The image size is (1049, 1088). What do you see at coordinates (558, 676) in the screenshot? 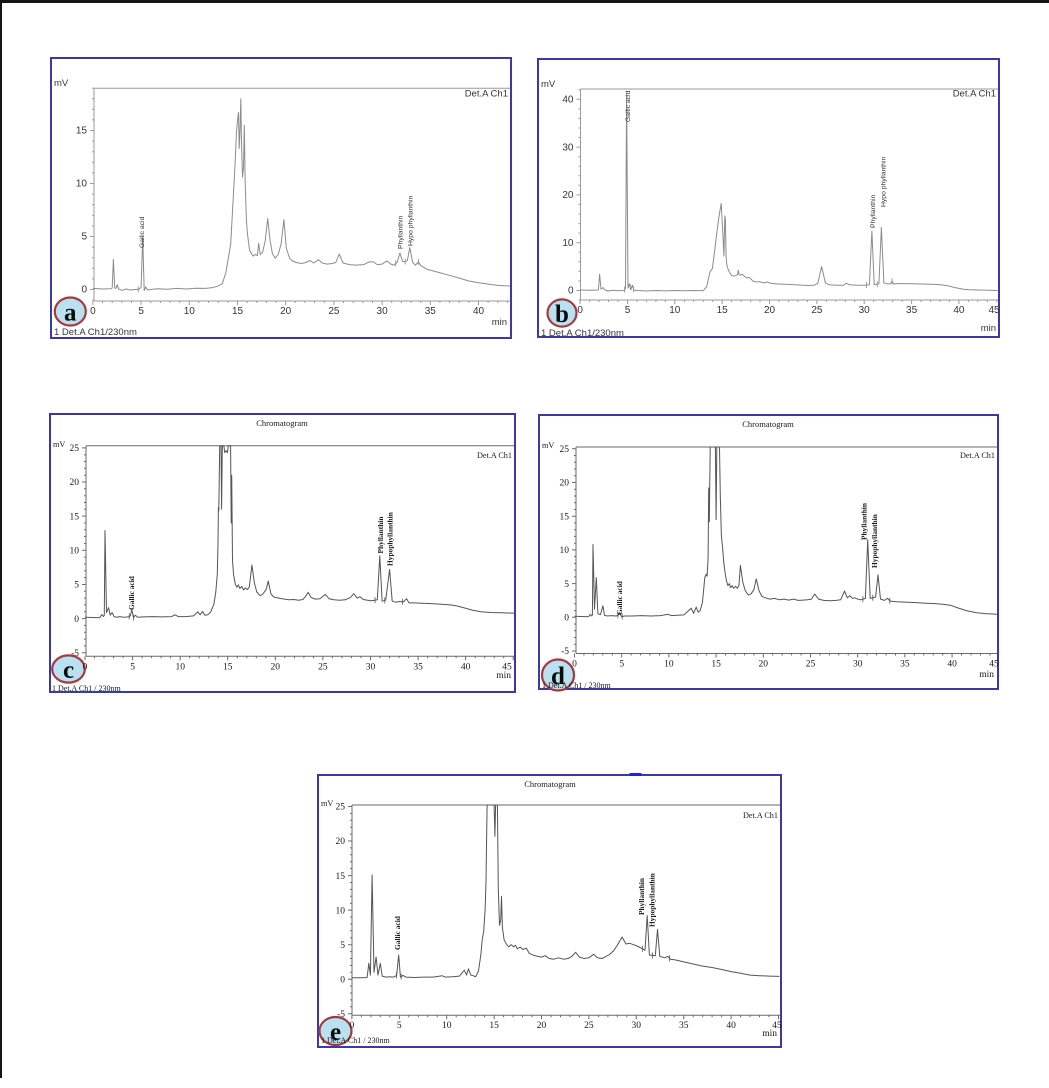
I see `svg-text: d` at bounding box center [558, 676].